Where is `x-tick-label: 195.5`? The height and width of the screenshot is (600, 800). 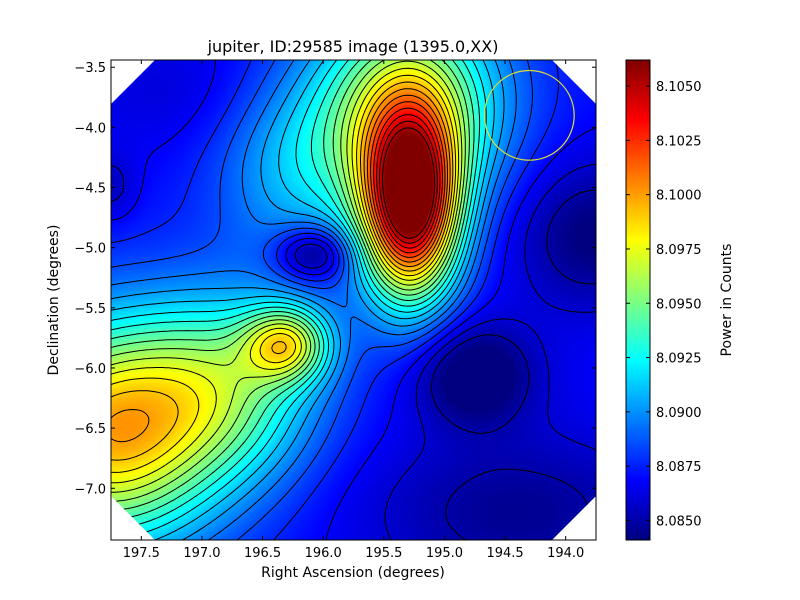 x-tick-label: 195.5 is located at coordinates (383, 553).